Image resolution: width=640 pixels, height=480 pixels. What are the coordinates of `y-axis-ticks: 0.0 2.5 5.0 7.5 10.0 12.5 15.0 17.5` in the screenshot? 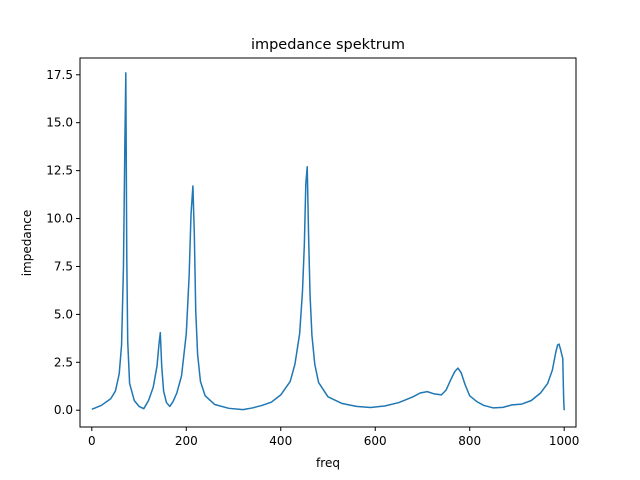 It's located at (63, 242).